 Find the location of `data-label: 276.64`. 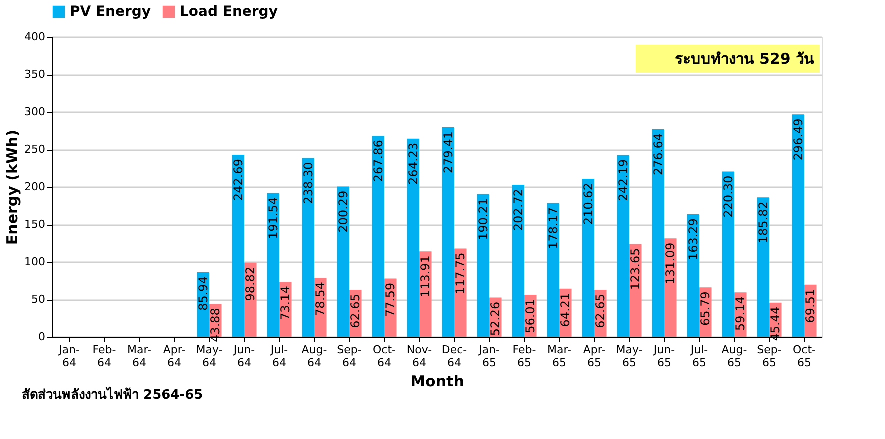

data-label: 276.64 is located at coordinates (658, 155).